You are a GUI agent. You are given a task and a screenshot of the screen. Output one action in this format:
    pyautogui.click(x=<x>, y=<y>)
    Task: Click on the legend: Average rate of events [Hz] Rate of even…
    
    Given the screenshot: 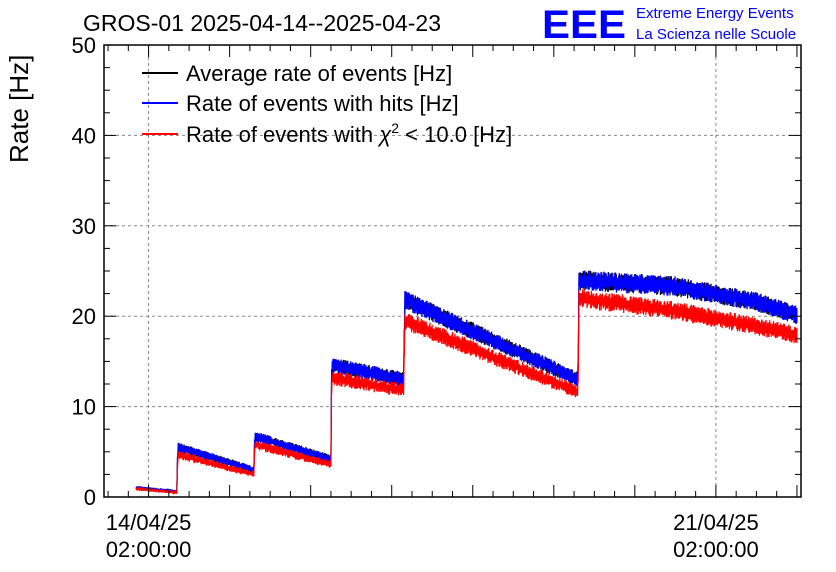 What is the action you would take?
    pyautogui.click(x=327, y=104)
    